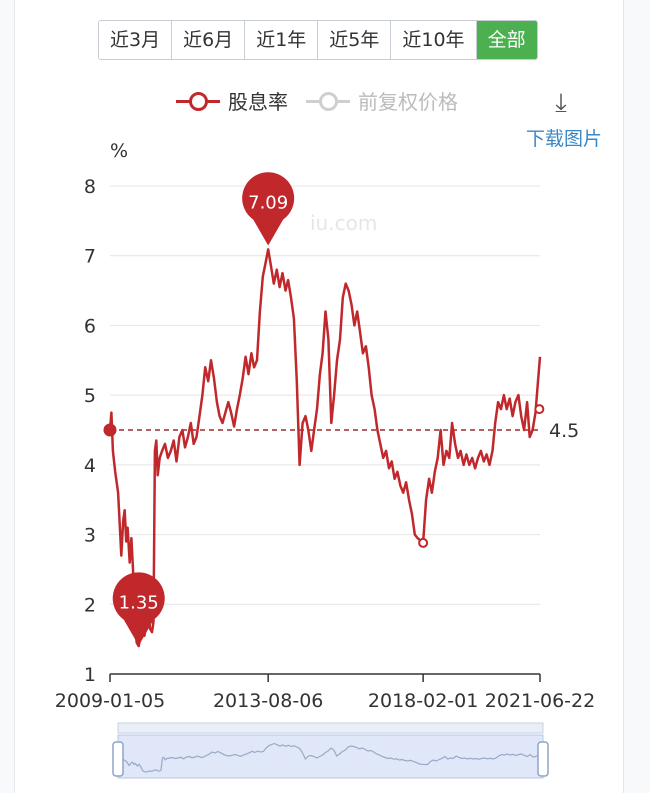 This screenshot has width=650, height=793. Describe the element at coordinates (119, 151) in the screenshot. I see `y-unit-label: %` at that location.